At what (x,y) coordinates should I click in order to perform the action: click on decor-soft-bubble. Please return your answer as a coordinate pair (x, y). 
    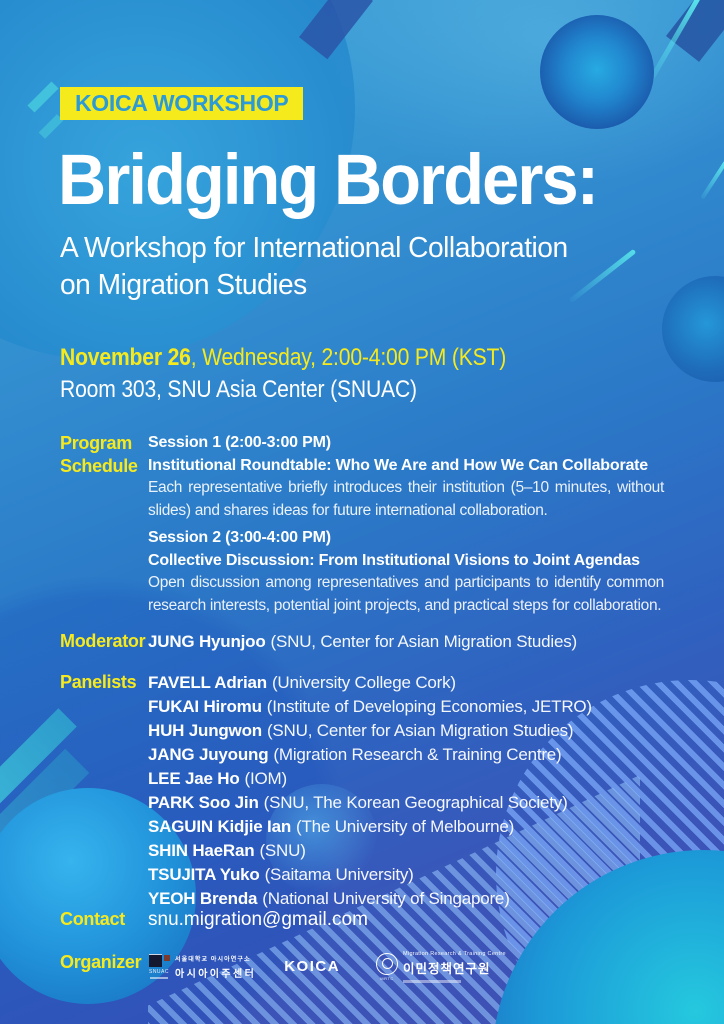
    Looking at the image, I should click on (322, 840).